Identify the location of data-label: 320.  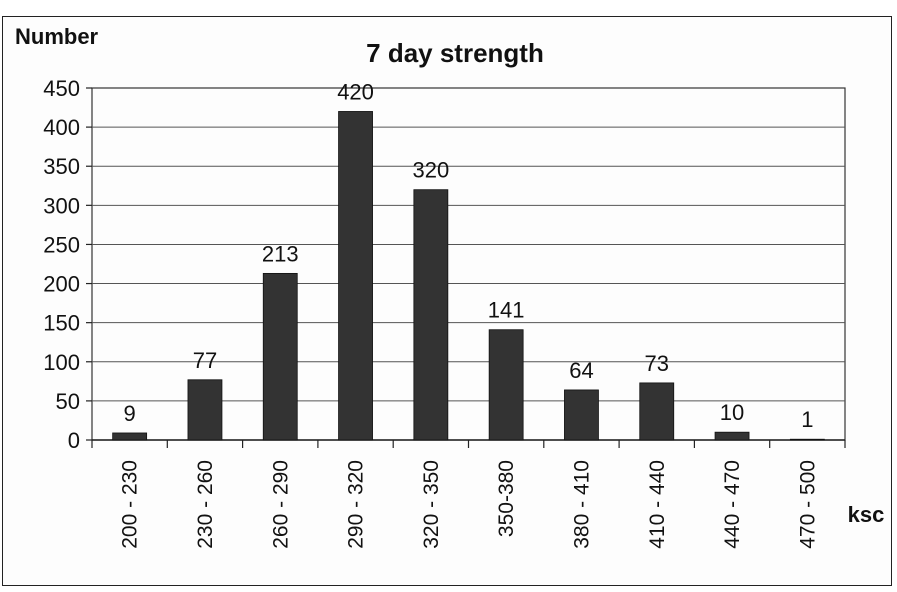
(430, 170).